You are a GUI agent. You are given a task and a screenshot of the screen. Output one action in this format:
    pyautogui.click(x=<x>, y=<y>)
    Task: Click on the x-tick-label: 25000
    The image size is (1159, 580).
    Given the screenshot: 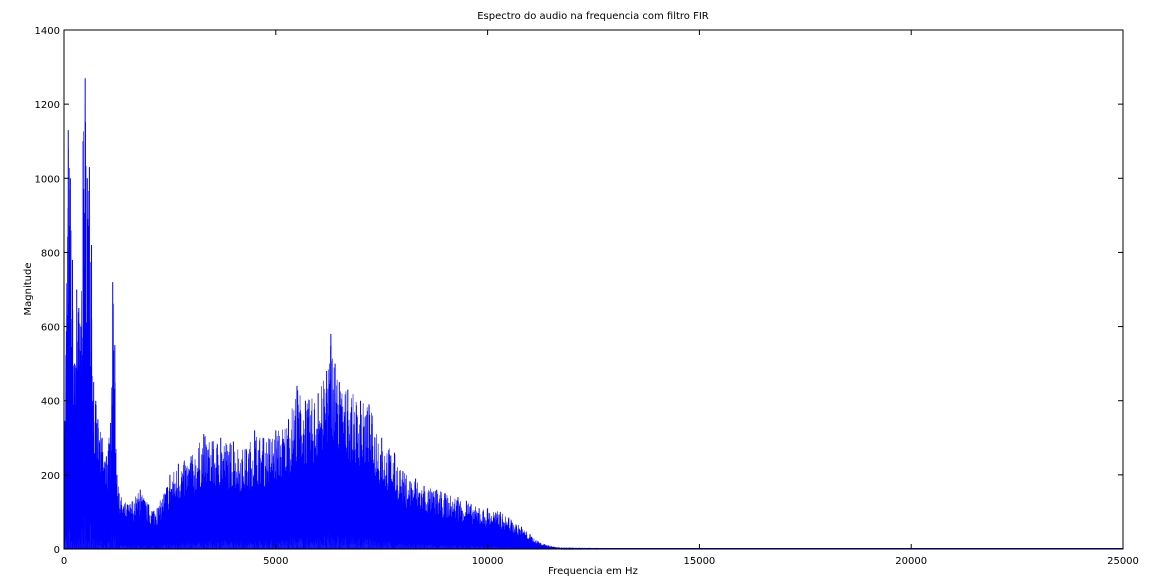 What is the action you would take?
    pyautogui.click(x=1123, y=561)
    